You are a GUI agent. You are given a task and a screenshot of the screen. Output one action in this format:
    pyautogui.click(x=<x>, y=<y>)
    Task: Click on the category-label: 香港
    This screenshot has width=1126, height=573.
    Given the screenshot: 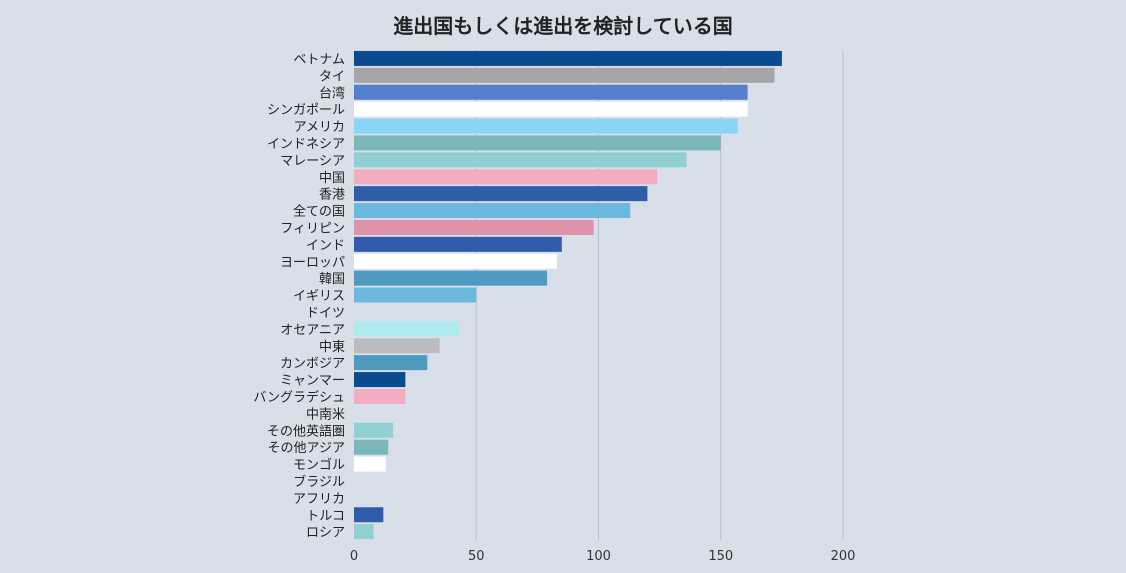 What is the action you would take?
    pyautogui.click(x=332, y=195)
    